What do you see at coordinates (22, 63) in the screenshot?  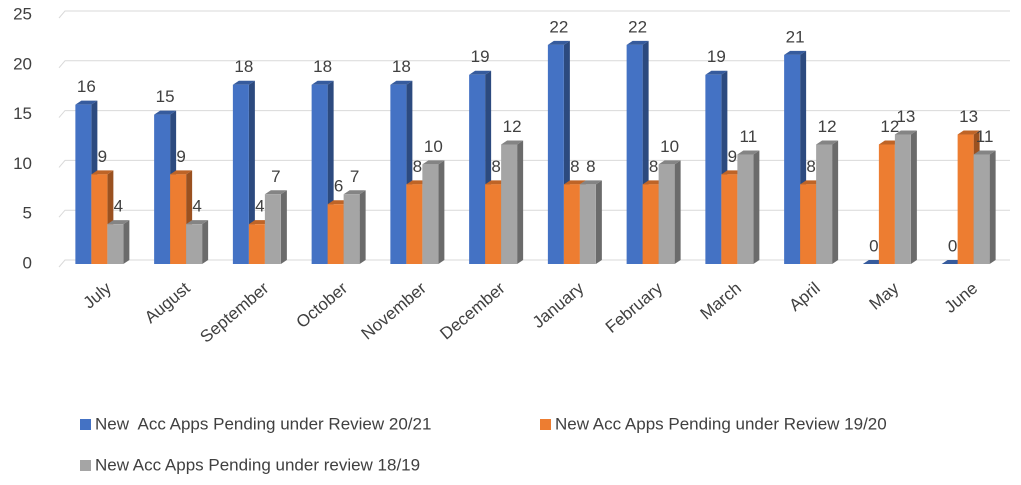 I see `y-tick-label: 20` at bounding box center [22, 63].